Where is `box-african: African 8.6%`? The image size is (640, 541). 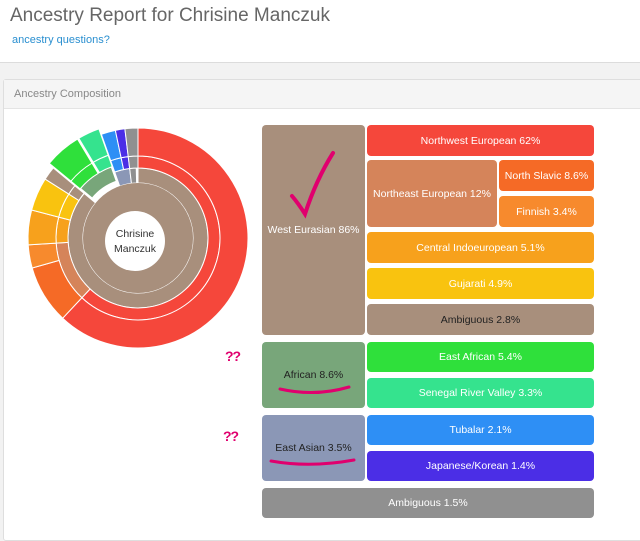 box-african: African 8.6% is located at coordinates (313, 375).